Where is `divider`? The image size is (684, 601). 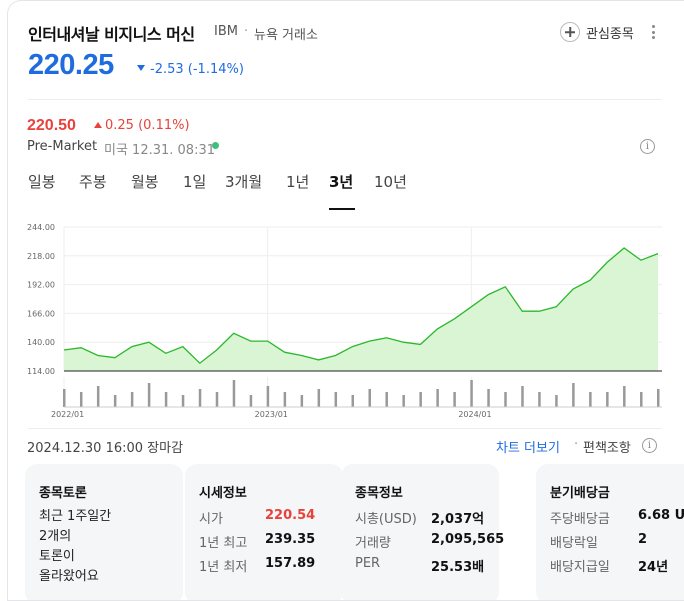 divider is located at coordinates (345, 99).